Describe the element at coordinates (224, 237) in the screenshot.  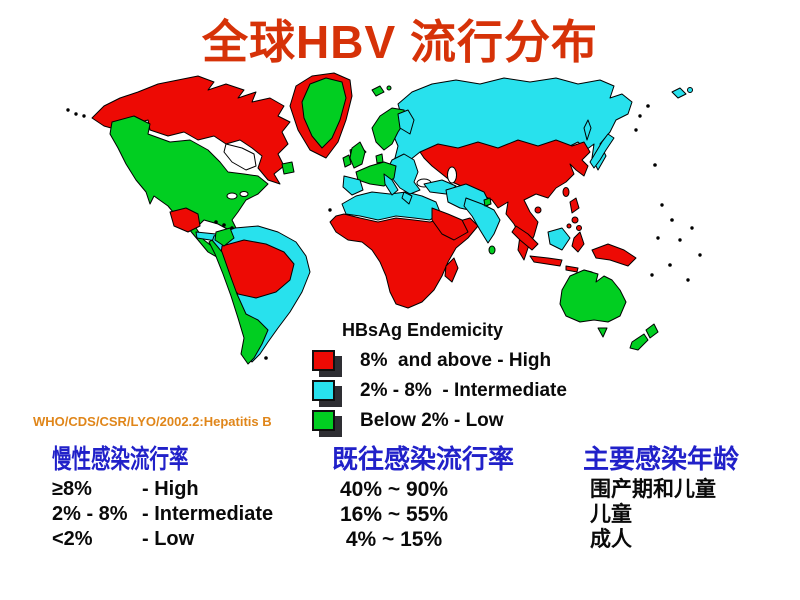
I see `region-colombia` at that location.